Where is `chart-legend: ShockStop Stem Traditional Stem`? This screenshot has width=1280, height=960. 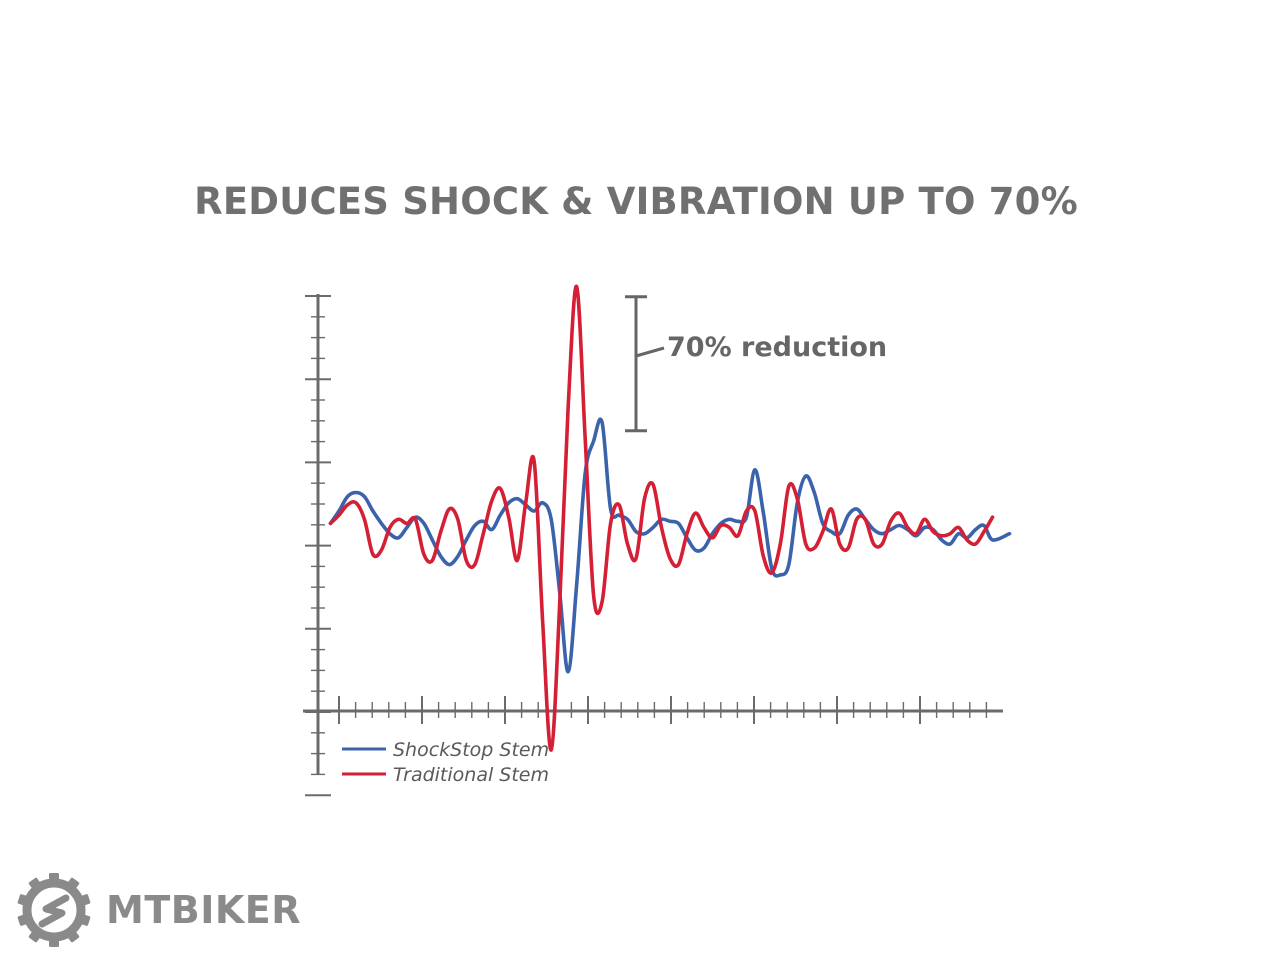 chart-legend: ShockStop Stem Traditional Stem is located at coordinates (445, 762).